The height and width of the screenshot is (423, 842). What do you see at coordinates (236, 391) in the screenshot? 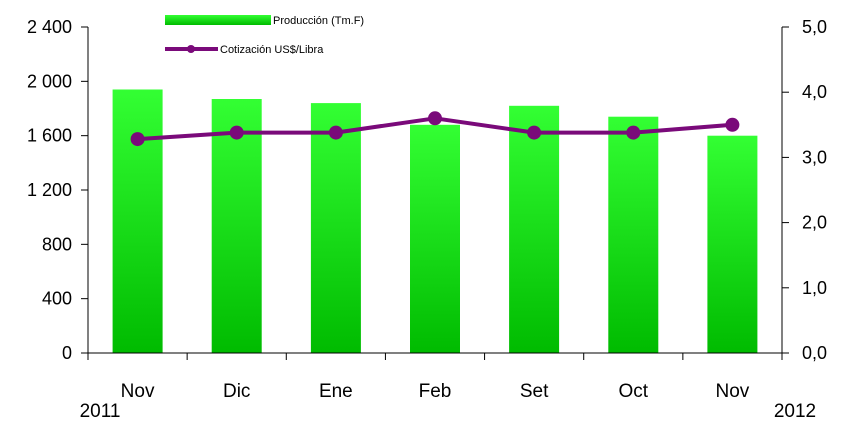
I see `x-category-label: Dic` at bounding box center [236, 391].